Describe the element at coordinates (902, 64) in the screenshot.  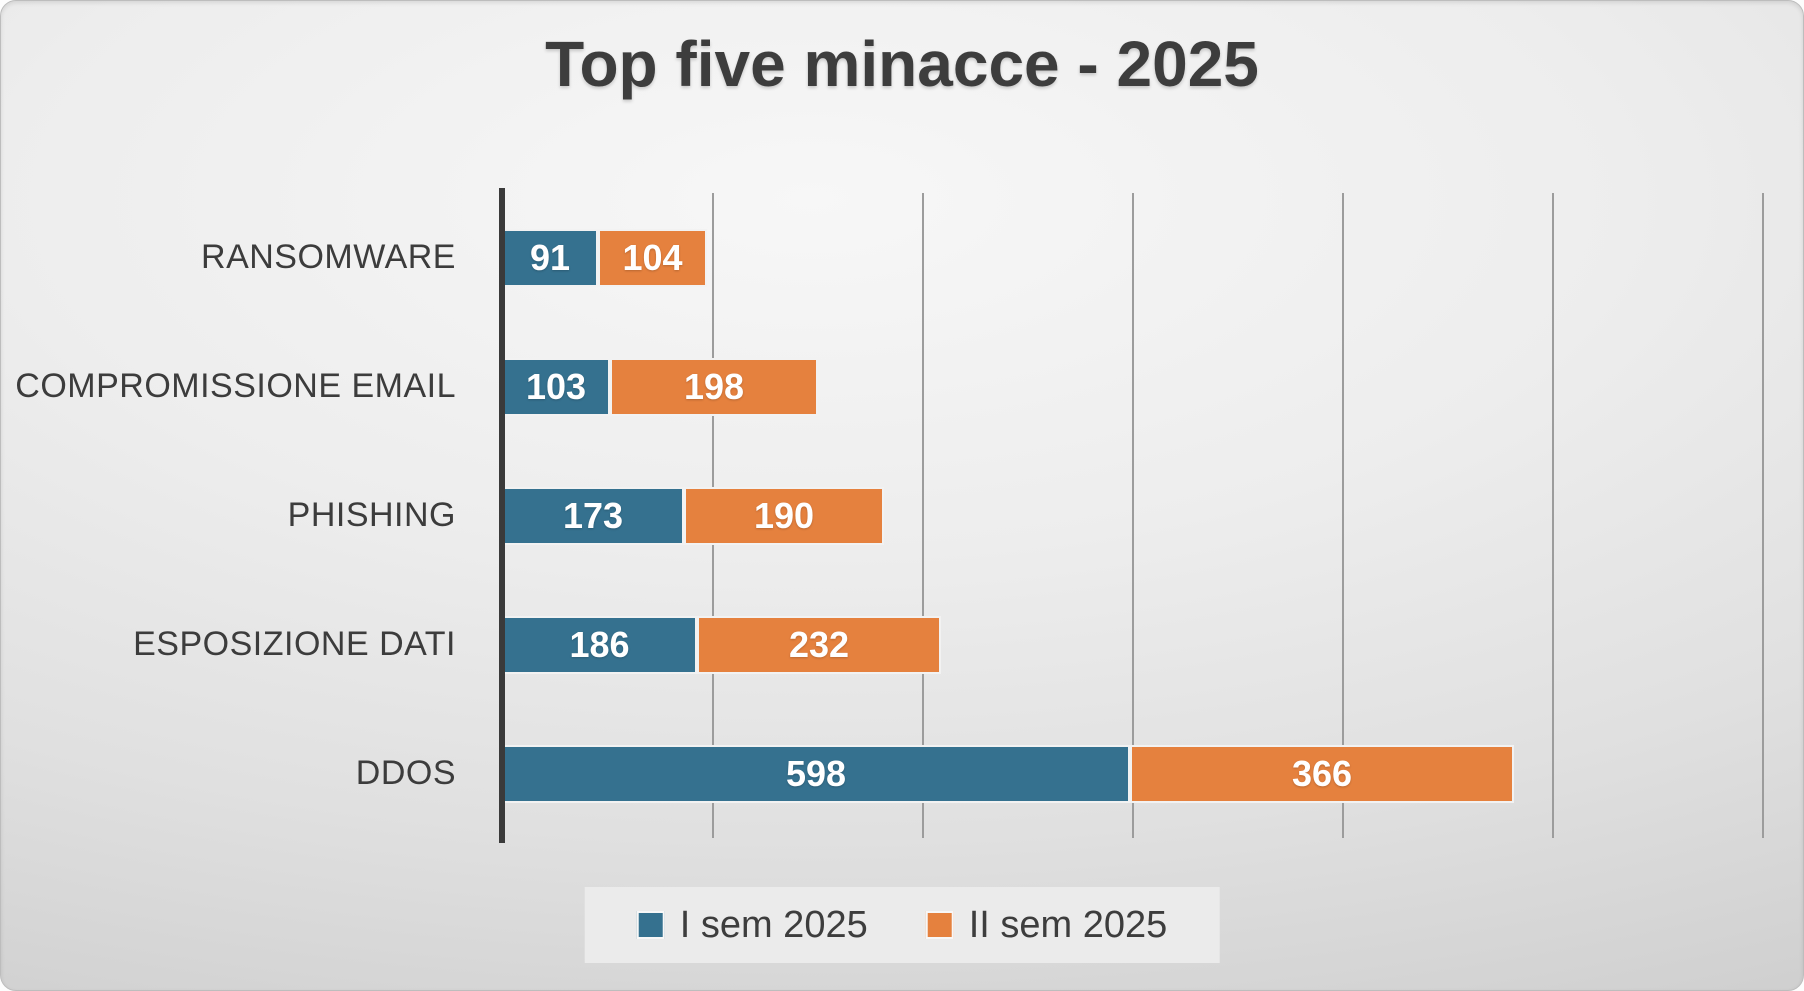
I see `chart-title: Top five minacce - 2025` at that location.